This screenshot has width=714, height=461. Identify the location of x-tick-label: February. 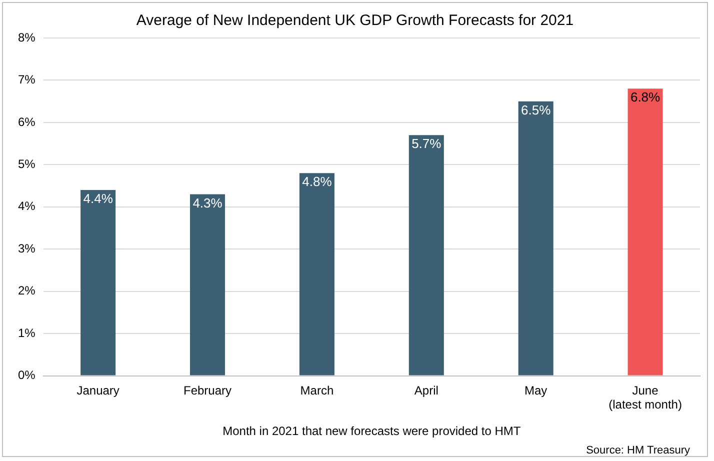
(207, 390).